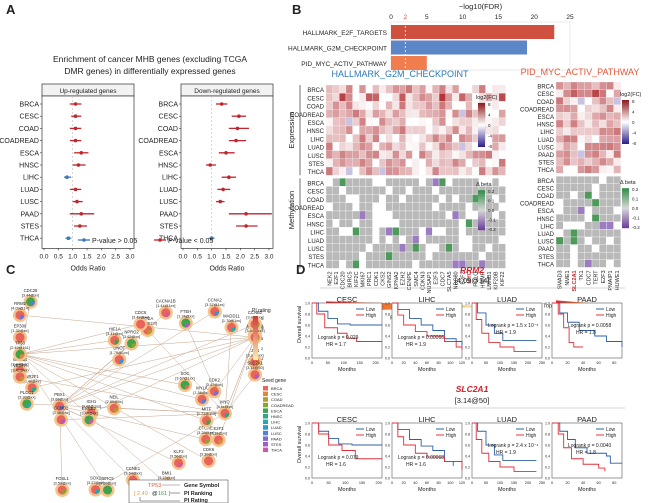 This screenshot has height=503, width=650. Describe the element at coordinates (316, 250) in the screenshot. I see `row-label: LUSC` at that location.